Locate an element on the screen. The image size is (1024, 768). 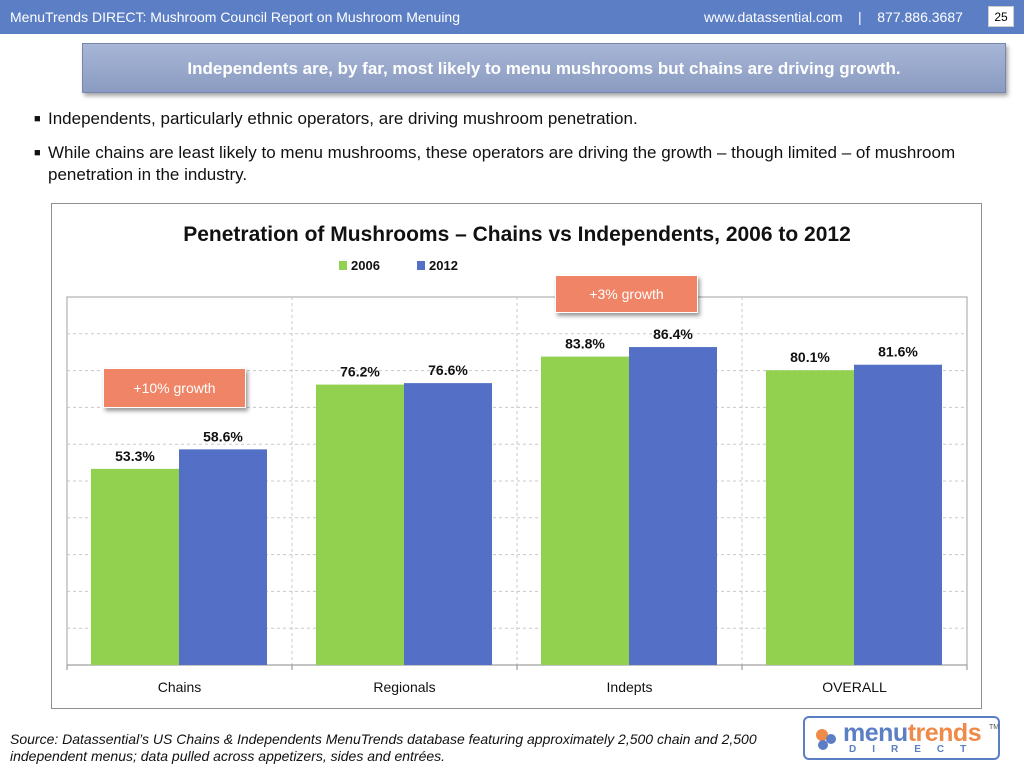
growth-callout-indepts: +3% growth is located at coordinates (626, 294).